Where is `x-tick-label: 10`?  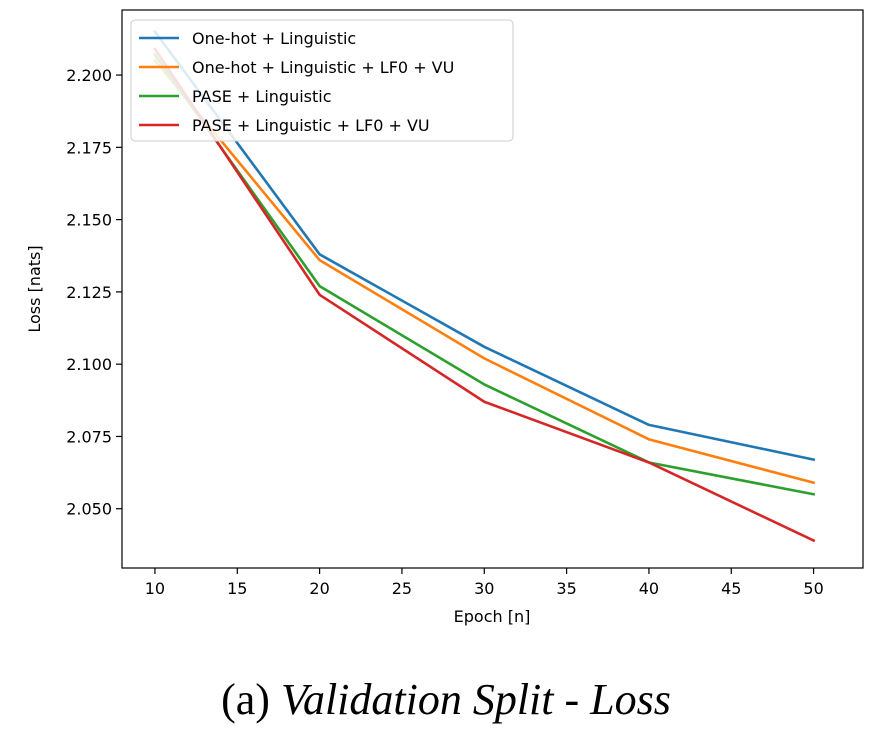 x-tick-label: 10 is located at coordinates (155, 588).